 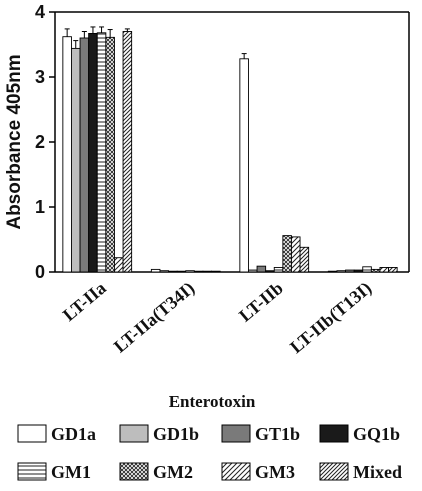 I want to click on y-tick-label: 2, so click(x=40, y=142).